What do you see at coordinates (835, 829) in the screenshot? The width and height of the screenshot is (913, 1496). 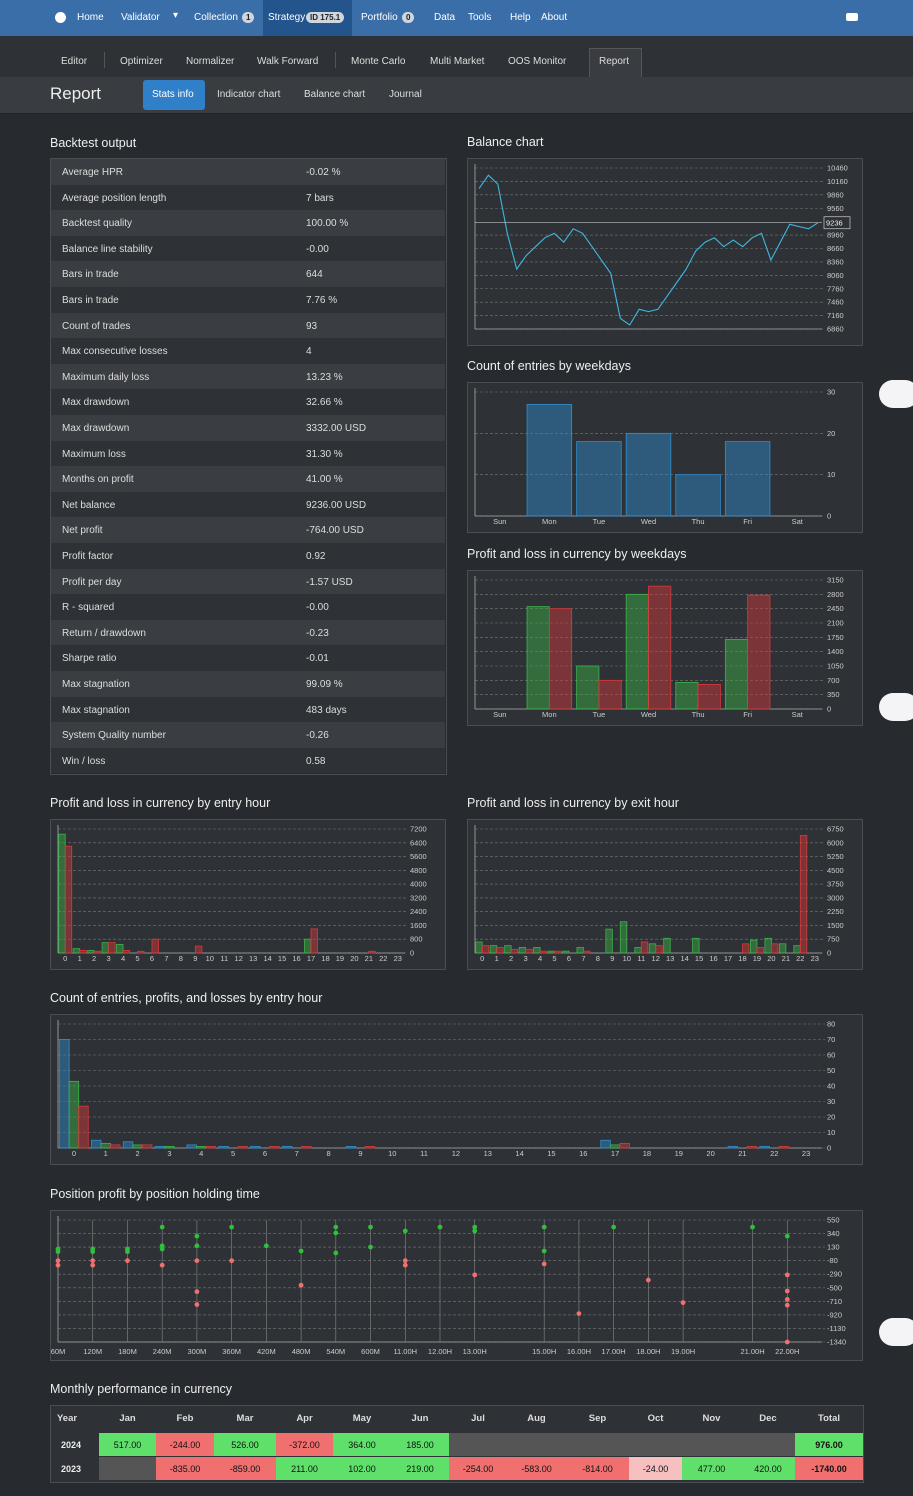 I see `y-tick-label: 6750` at bounding box center [835, 829].